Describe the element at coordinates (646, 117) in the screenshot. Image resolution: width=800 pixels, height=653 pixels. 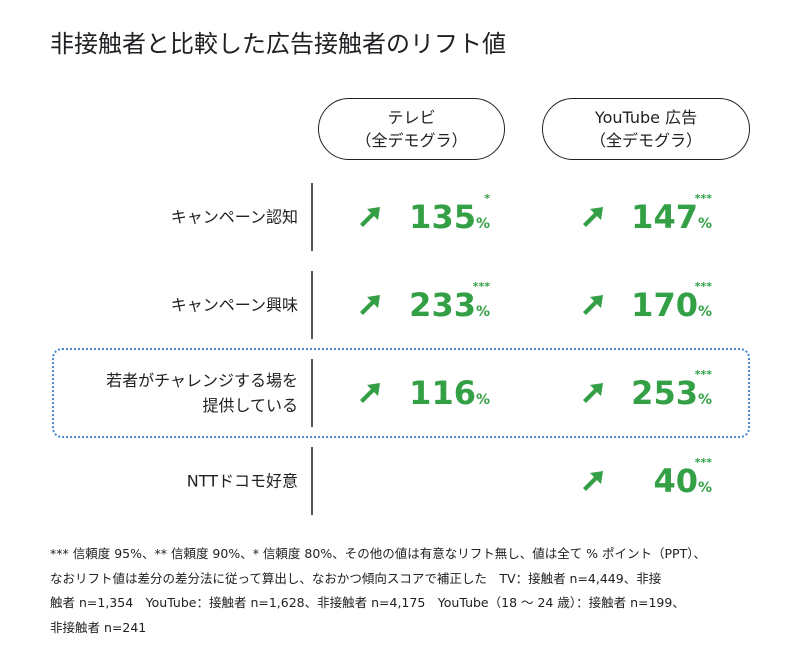
I see `header-line: YouTube 広告` at that location.